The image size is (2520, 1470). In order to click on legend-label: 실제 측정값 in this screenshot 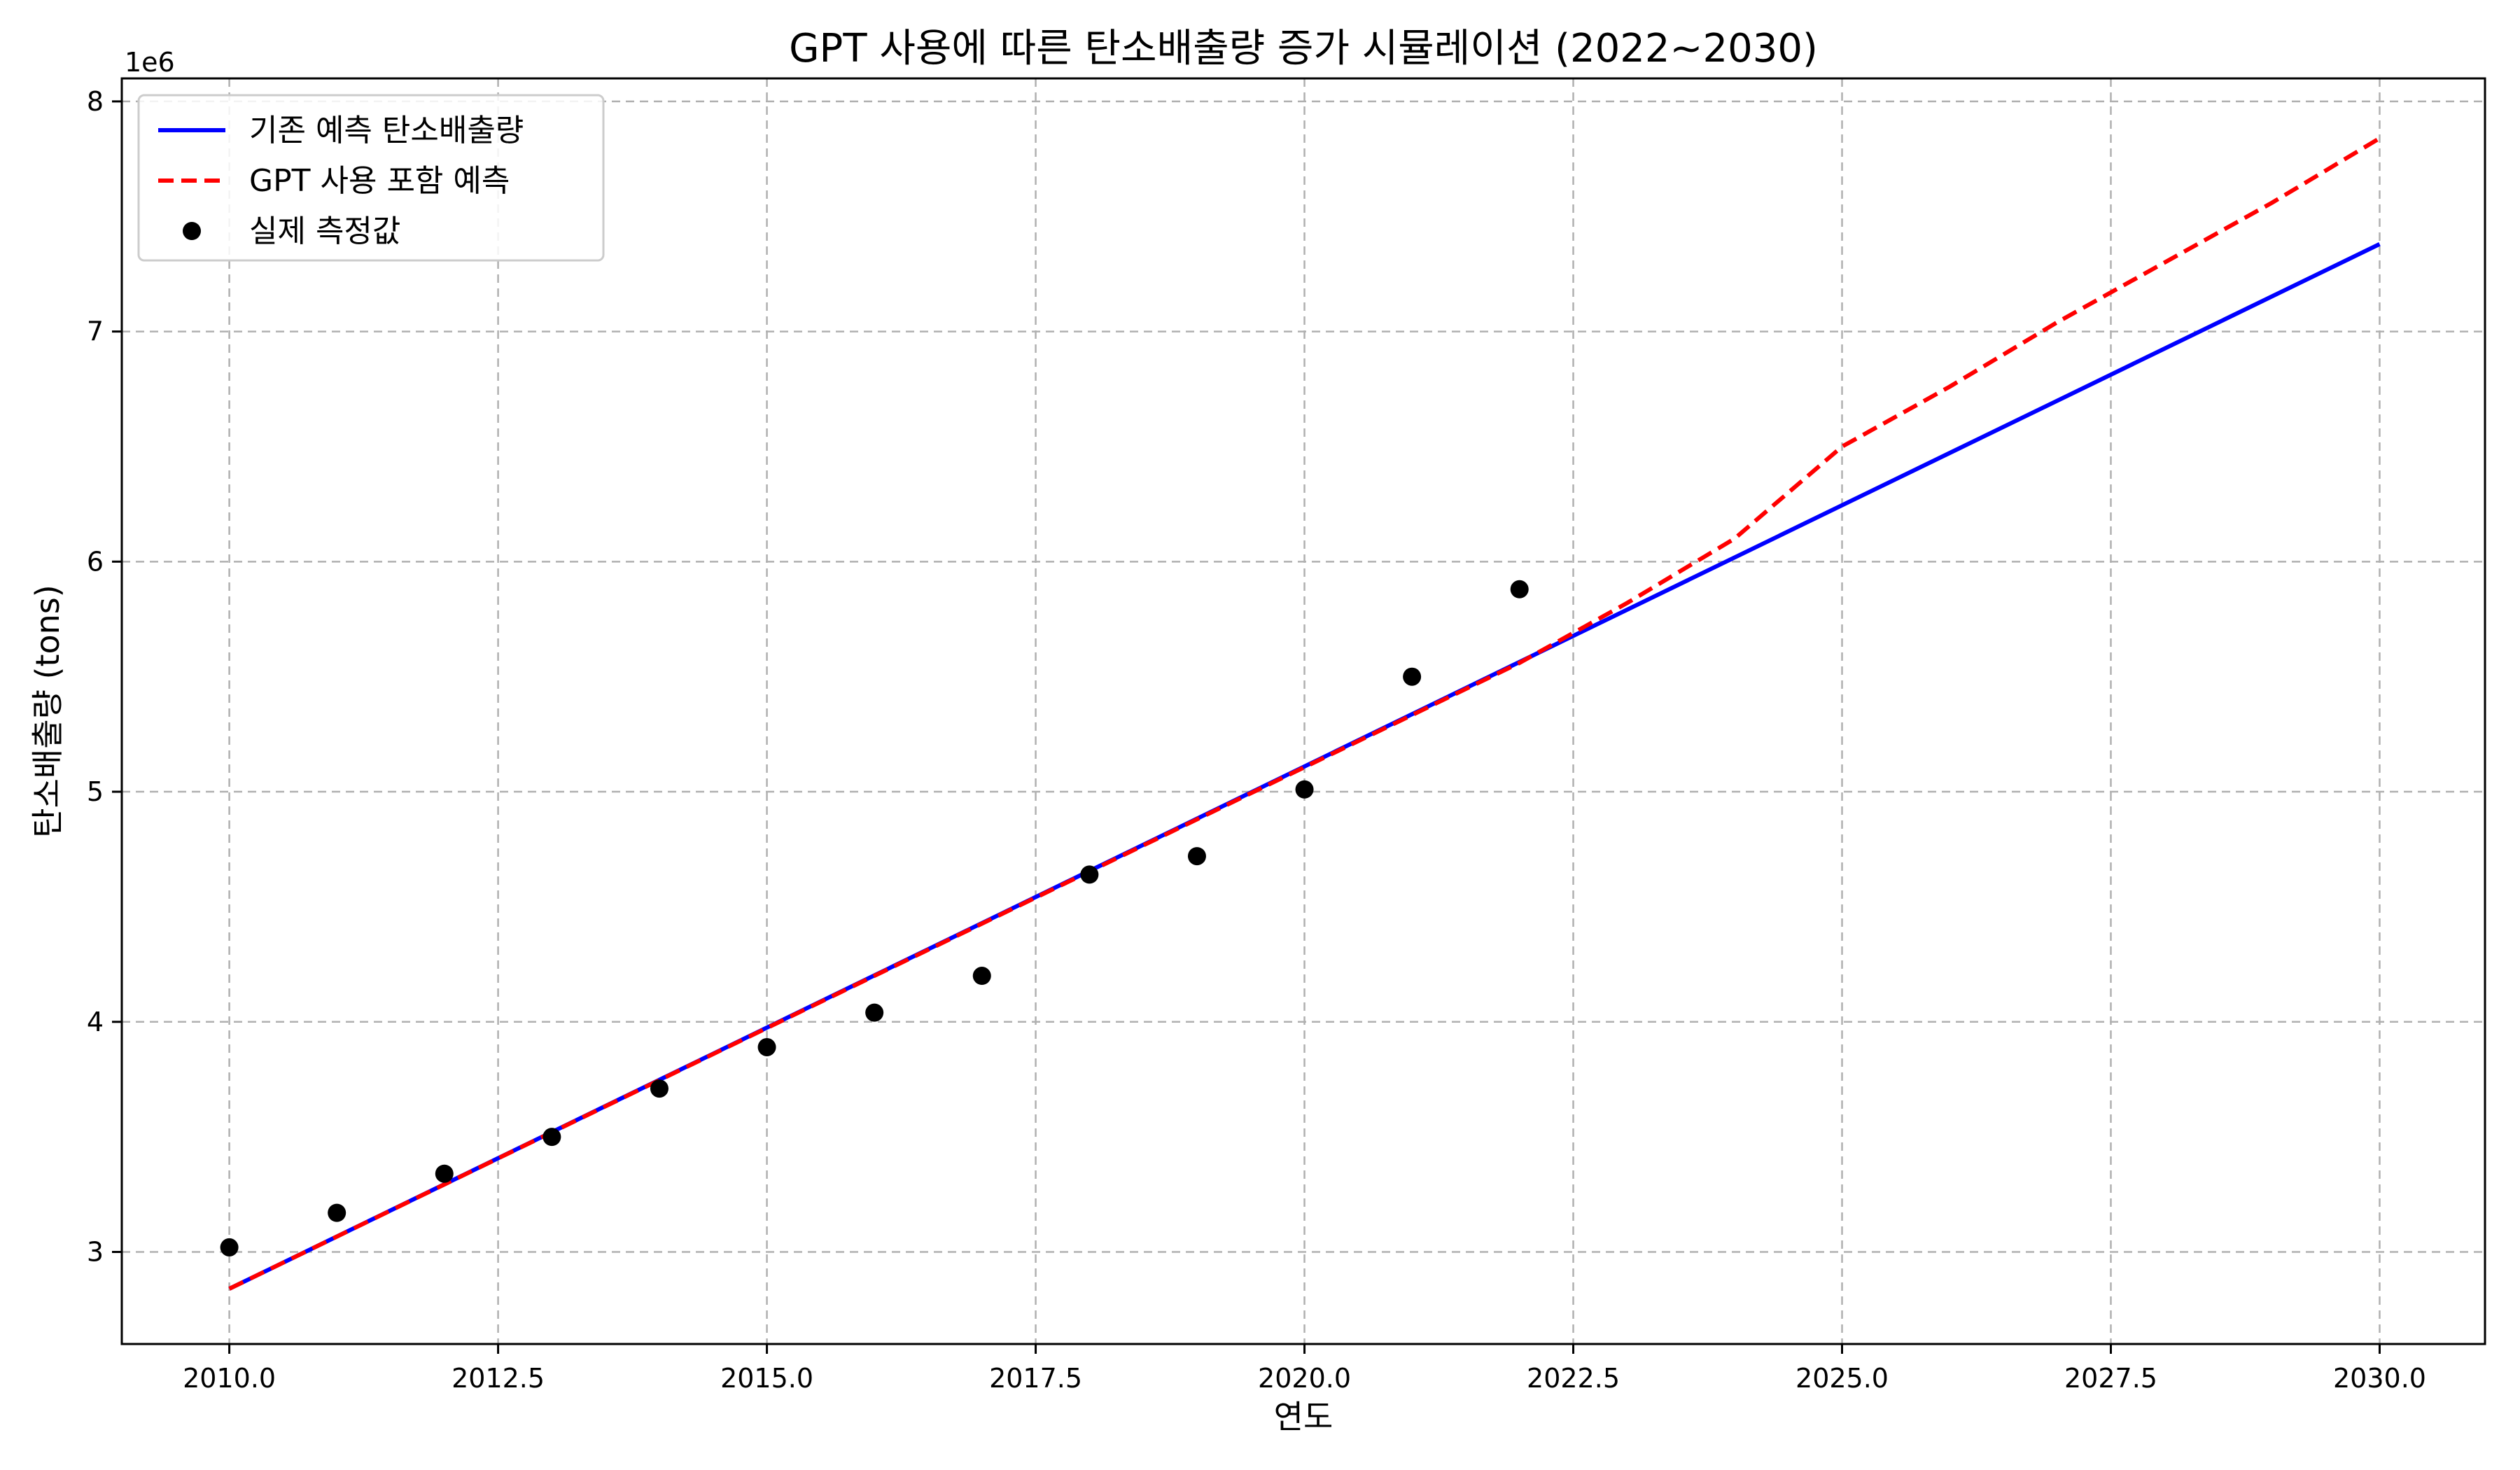, I will do `click(324, 231)`.